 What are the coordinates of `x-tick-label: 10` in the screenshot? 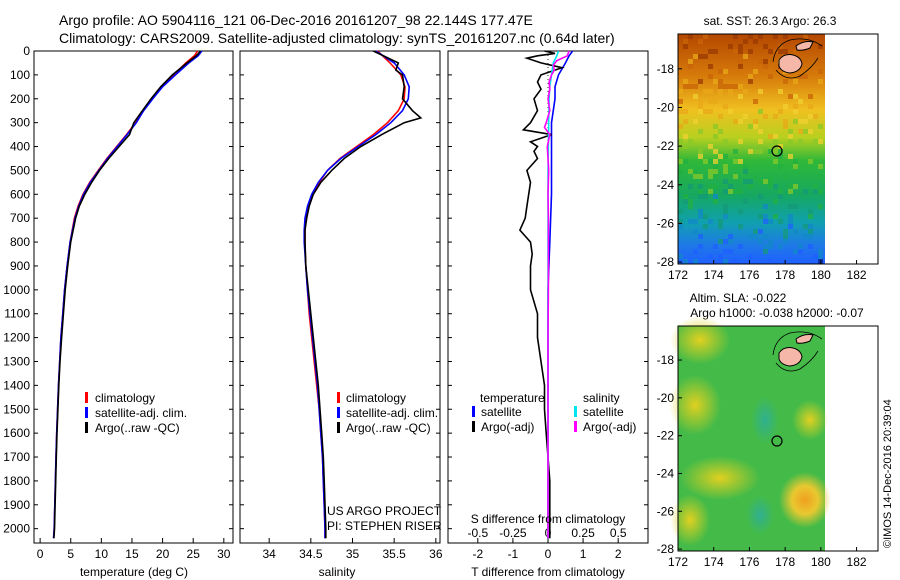 It's located at (102, 554).